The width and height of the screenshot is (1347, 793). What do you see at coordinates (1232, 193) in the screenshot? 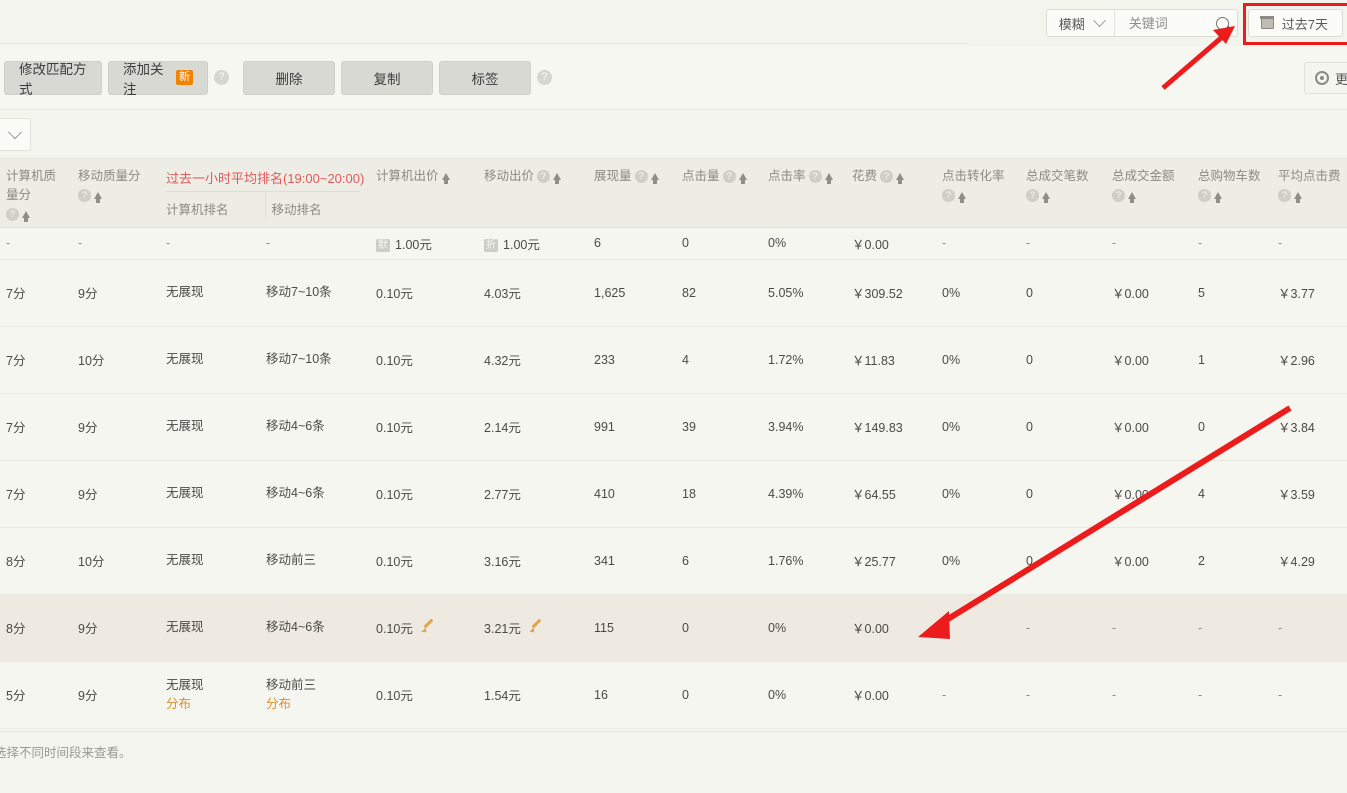
I see `col-total-cart: 总购物车数 ?` at bounding box center [1232, 193].